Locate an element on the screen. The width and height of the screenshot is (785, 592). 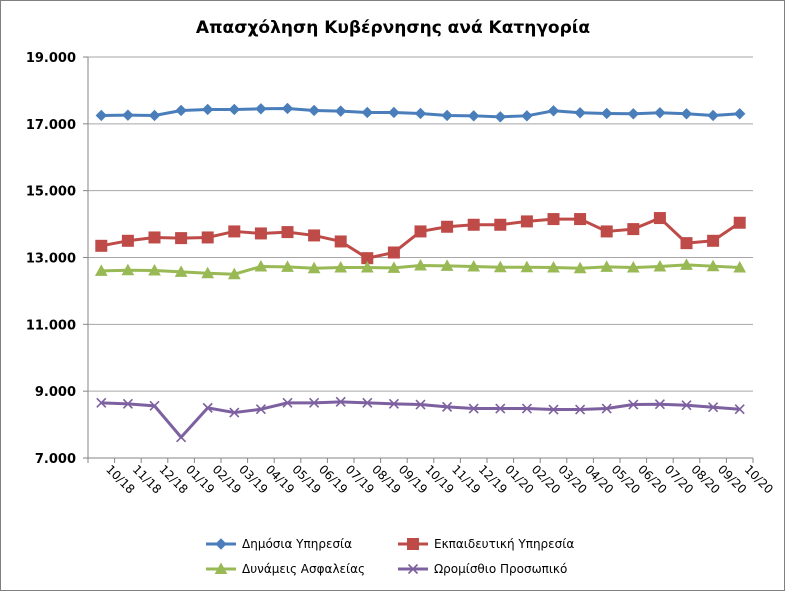
y-tick-label: 19.000 is located at coordinates (51, 58).